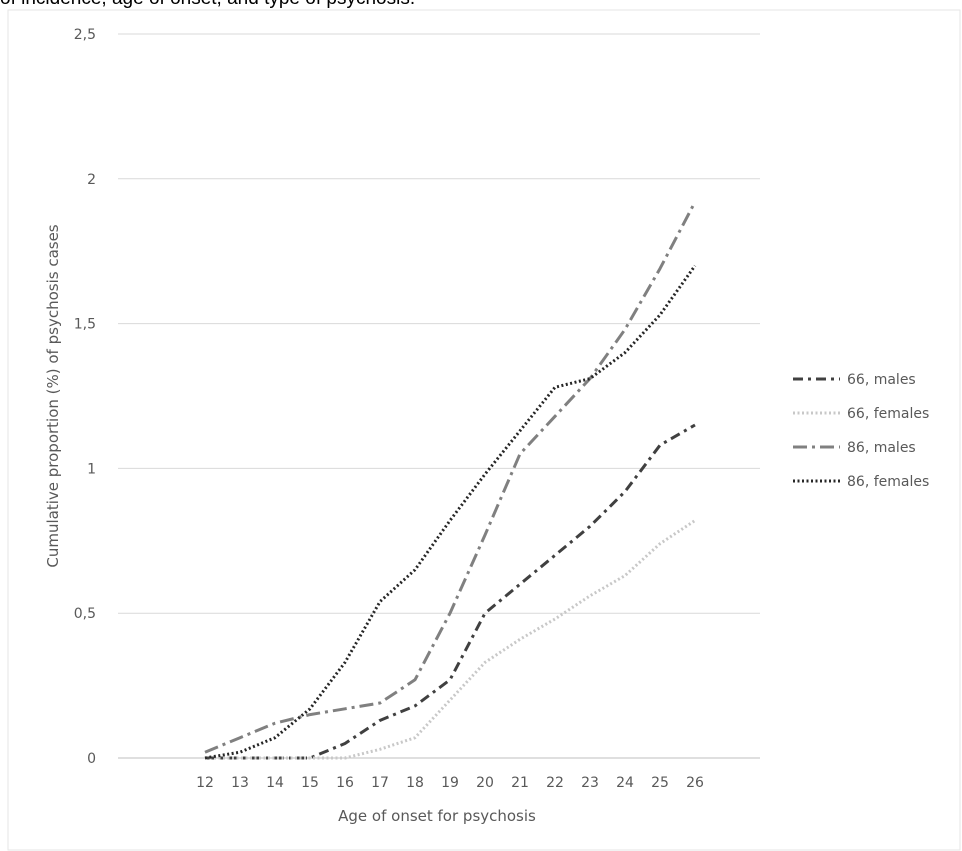 The height and width of the screenshot is (851, 962). What do you see at coordinates (240, 783) in the screenshot?
I see `x-tick-label: 13` at bounding box center [240, 783].